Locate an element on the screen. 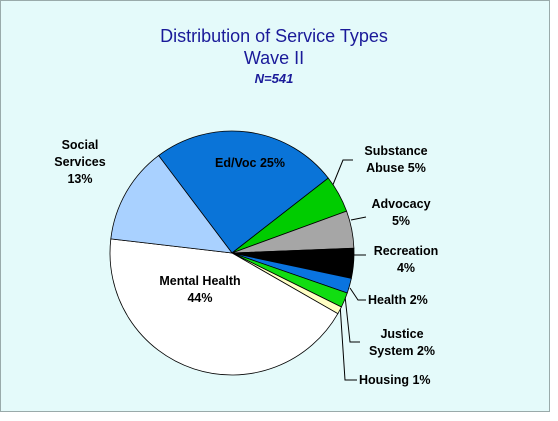 This screenshot has width=558, height=421. value-label: 4% is located at coordinates (406, 268).